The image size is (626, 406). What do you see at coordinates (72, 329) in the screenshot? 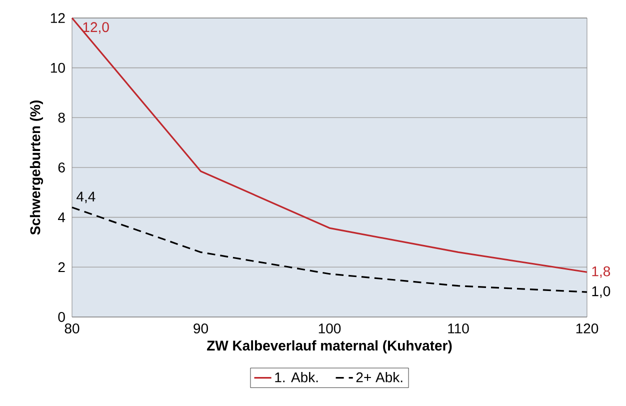
I see `x-tick-label: 80` at bounding box center [72, 329].